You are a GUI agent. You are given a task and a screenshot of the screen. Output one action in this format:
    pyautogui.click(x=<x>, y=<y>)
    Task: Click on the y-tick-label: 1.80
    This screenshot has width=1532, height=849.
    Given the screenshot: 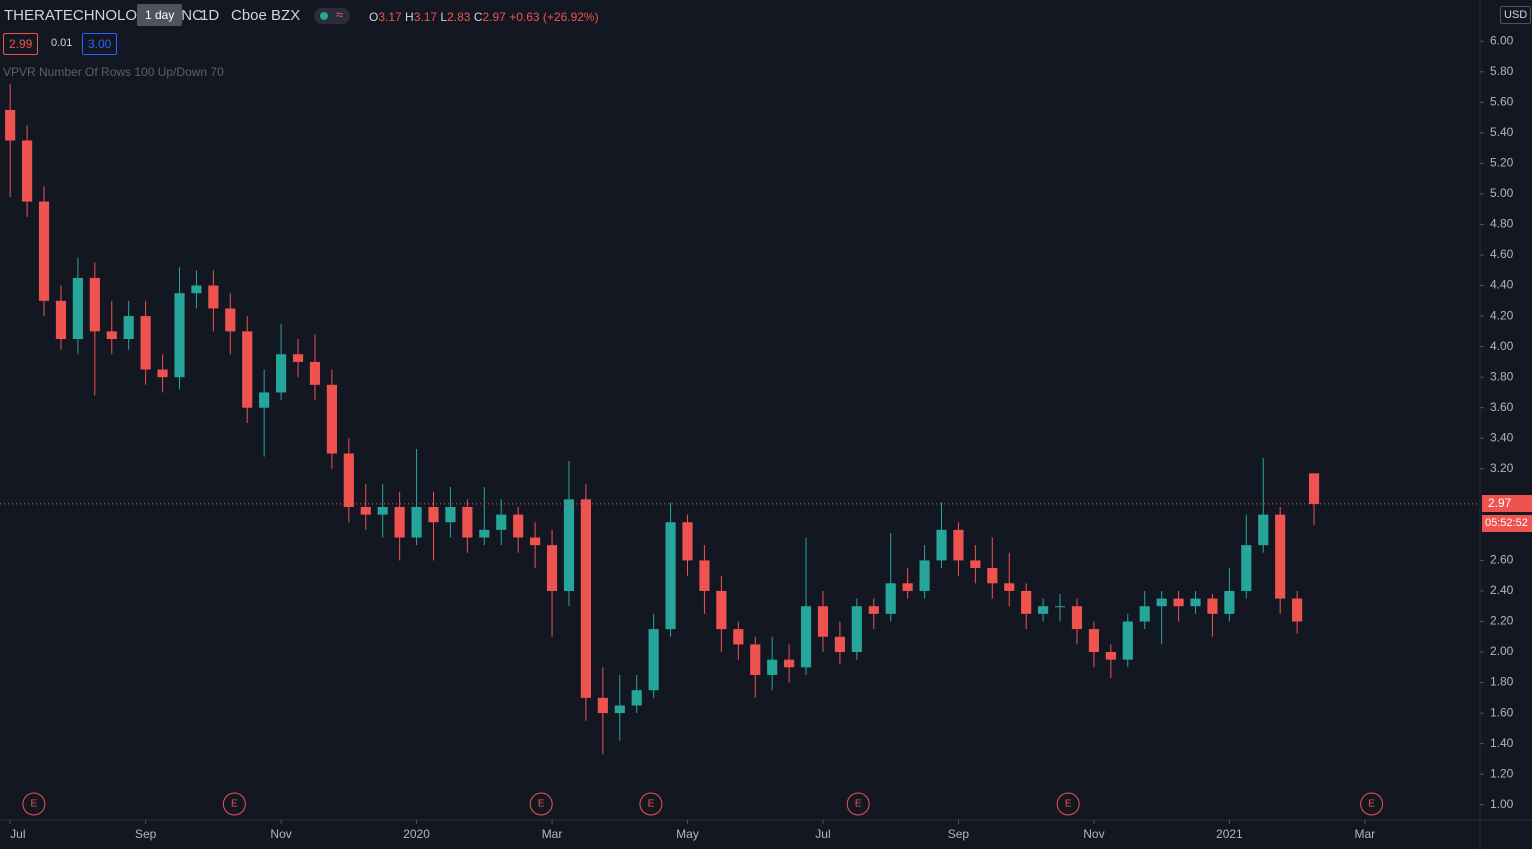 What is the action you would take?
    pyautogui.click(x=1502, y=682)
    